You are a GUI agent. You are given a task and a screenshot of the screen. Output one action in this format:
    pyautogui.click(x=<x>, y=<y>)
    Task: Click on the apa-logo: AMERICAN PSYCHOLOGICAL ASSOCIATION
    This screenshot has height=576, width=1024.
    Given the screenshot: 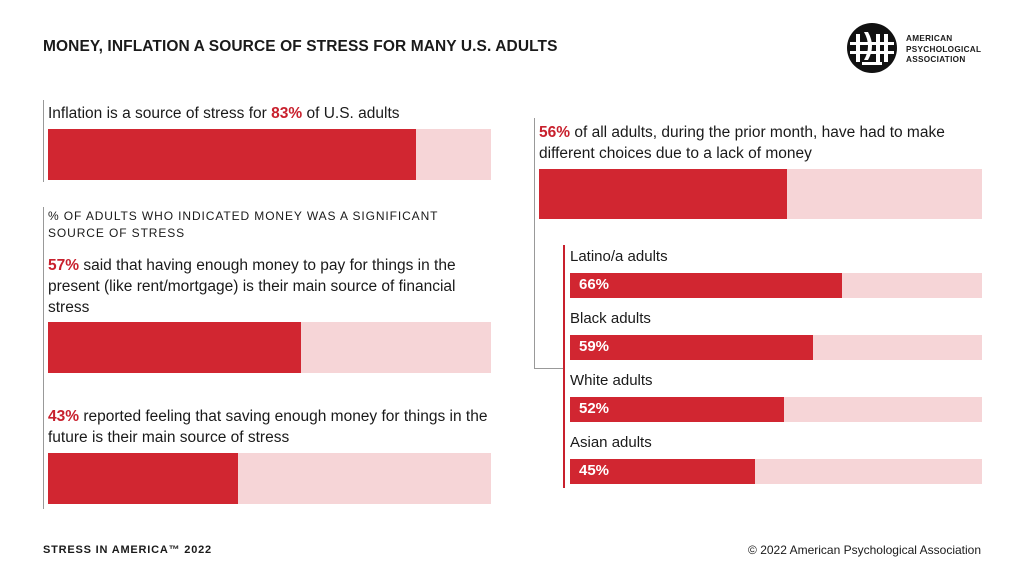 What is the action you would take?
    pyautogui.click(x=921, y=48)
    